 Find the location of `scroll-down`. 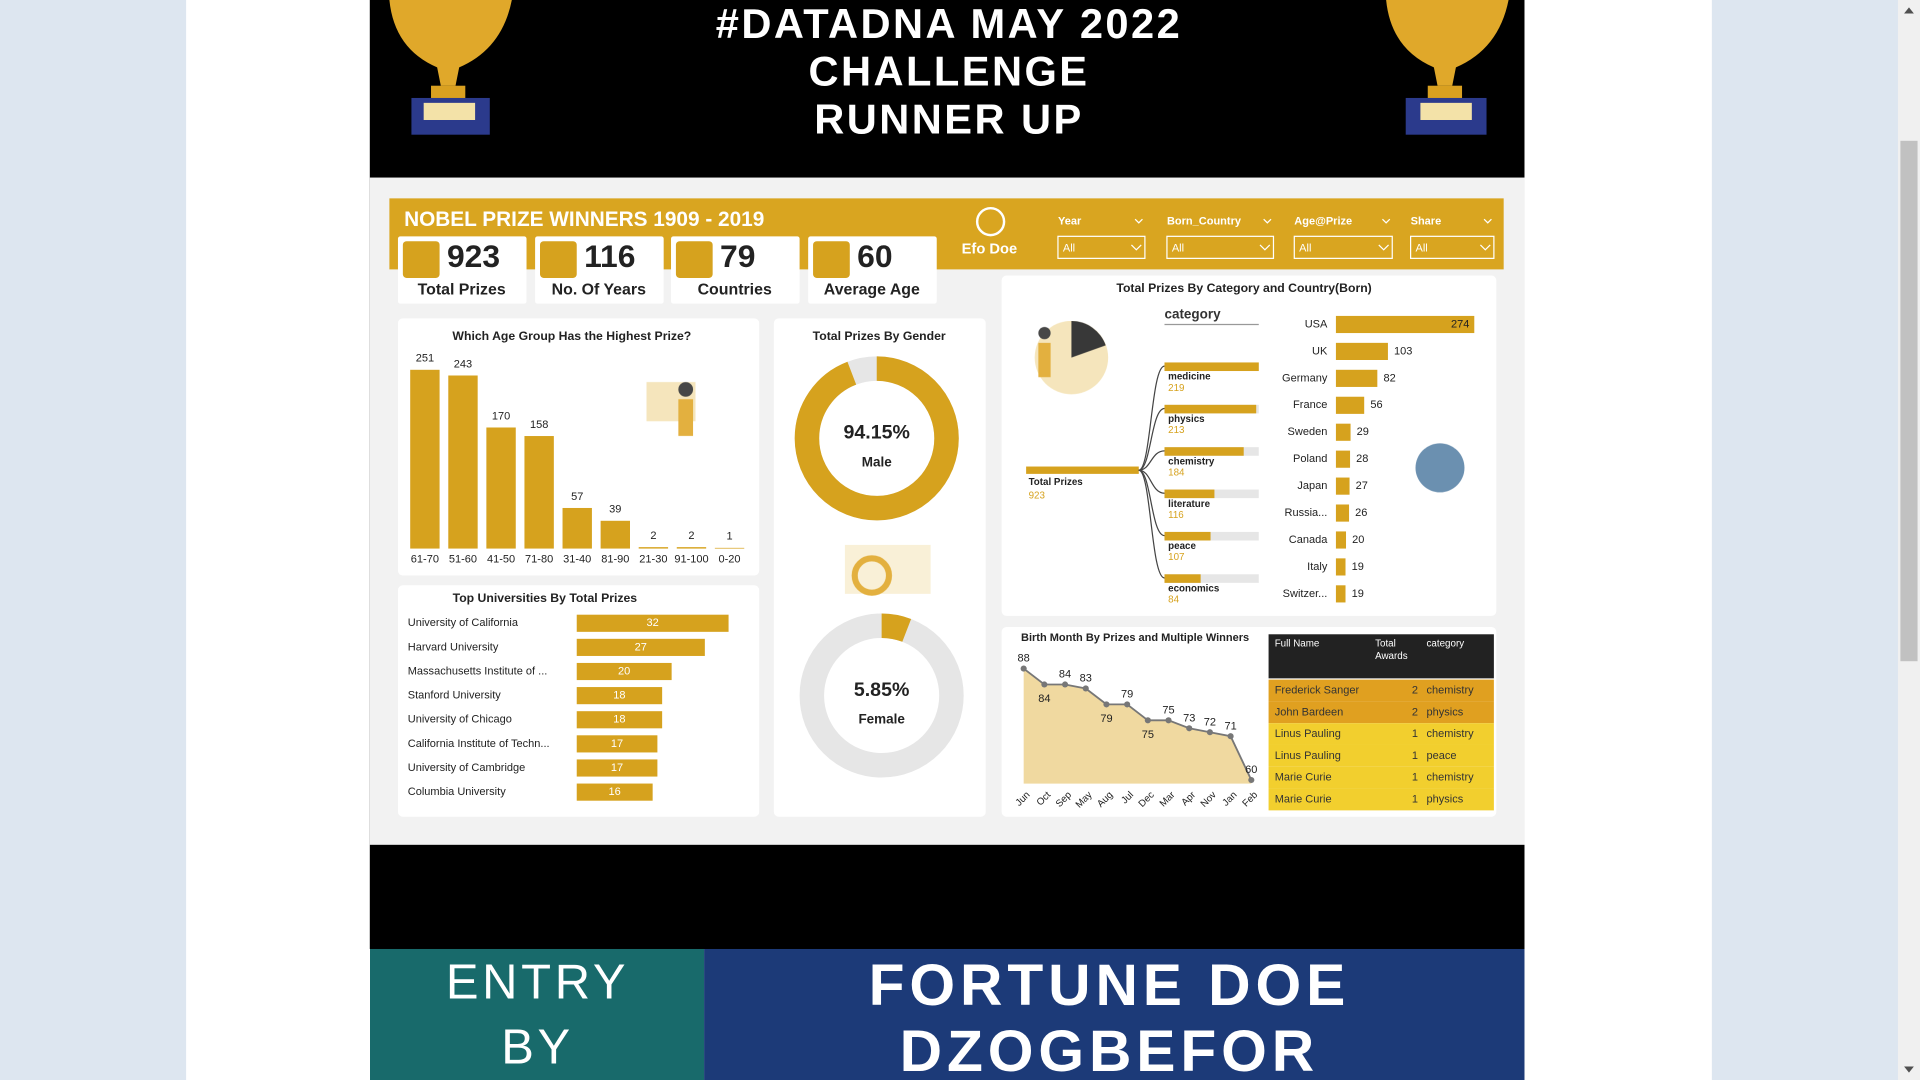

scroll-down is located at coordinates (1909, 1069).